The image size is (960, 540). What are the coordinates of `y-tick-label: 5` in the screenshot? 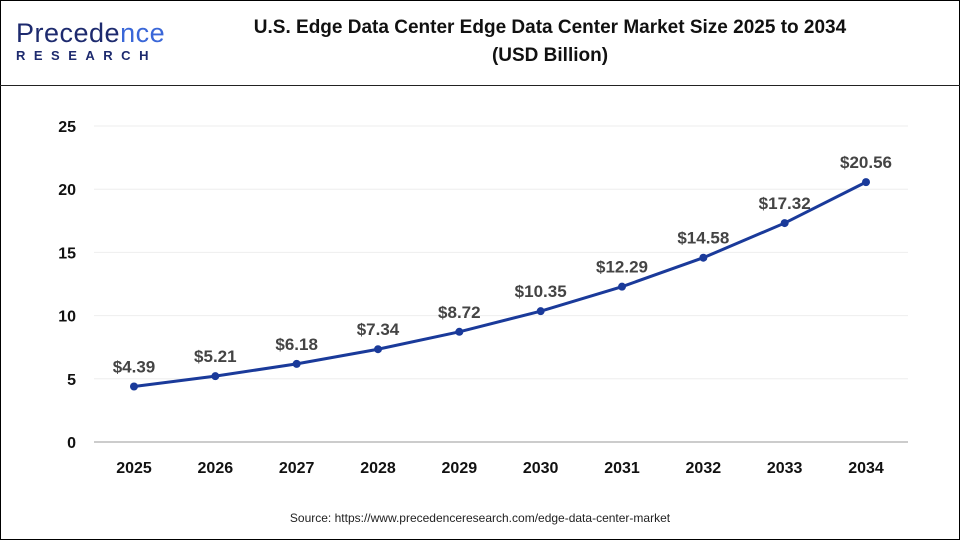 It's located at (71, 380).